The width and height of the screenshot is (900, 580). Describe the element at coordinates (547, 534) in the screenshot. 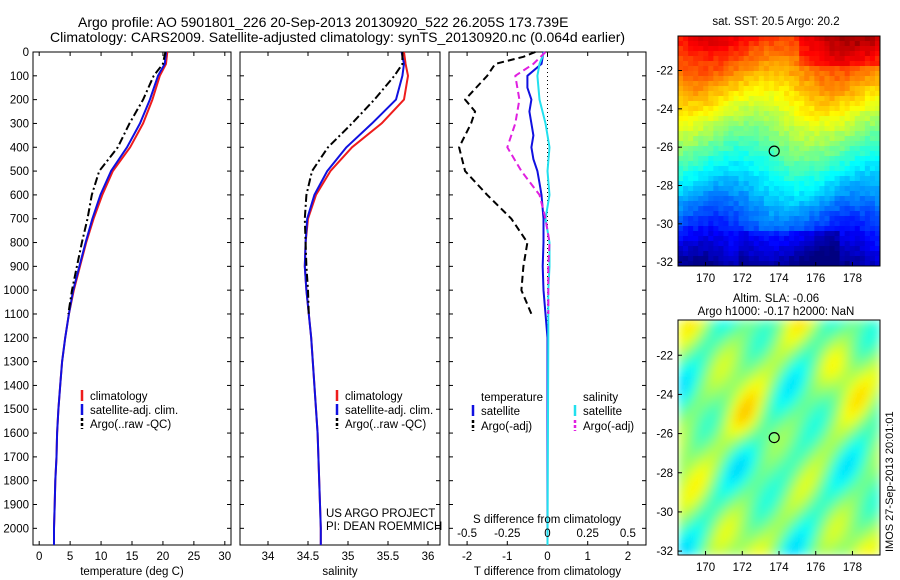

I see `x-tick-label-top: 0` at that location.